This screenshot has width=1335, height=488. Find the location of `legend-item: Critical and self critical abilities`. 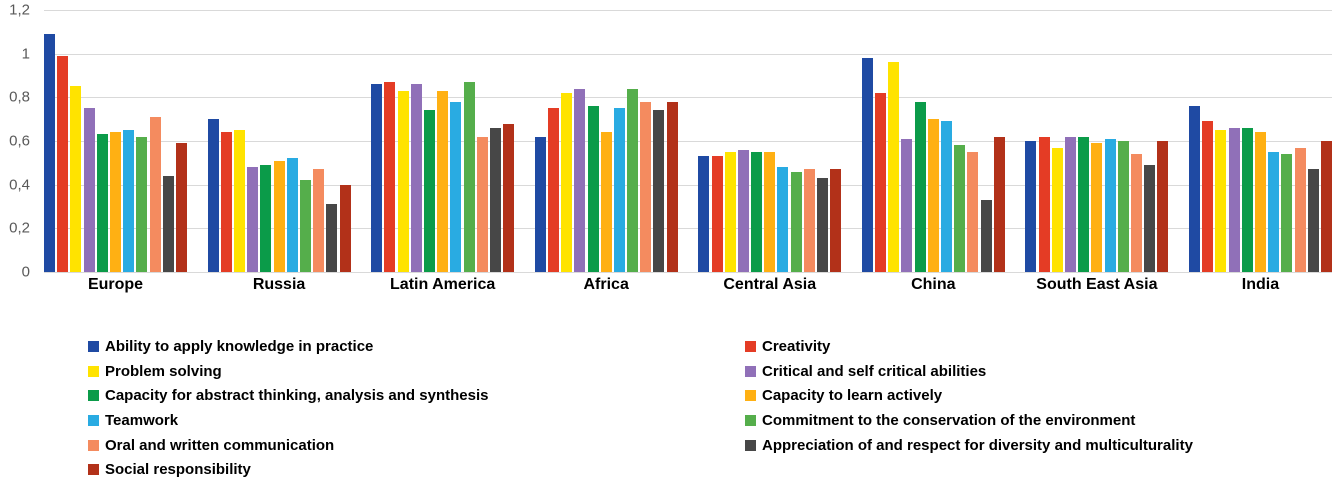

legend-item: Critical and self critical abilities is located at coordinates (969, 371).